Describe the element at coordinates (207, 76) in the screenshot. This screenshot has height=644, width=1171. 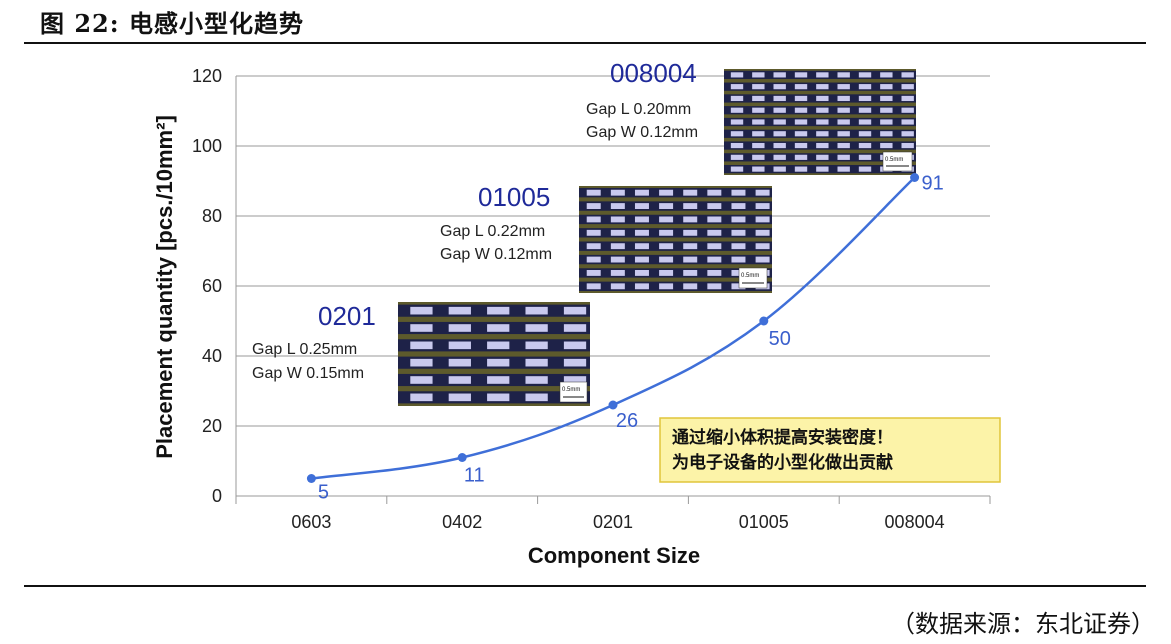
I see `y-tick-label-120: 120` at that location.